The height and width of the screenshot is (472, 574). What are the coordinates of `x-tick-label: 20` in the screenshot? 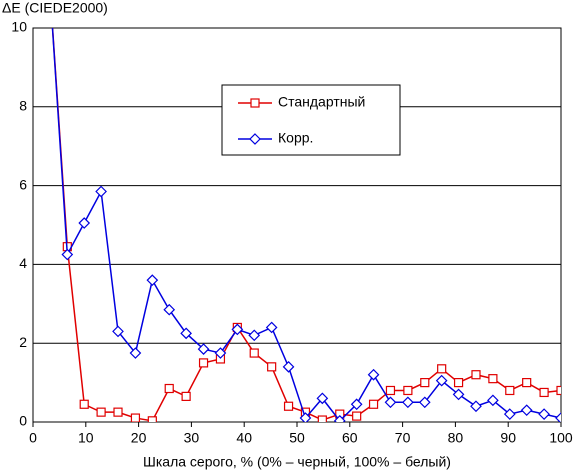 It's located at (139, 438).